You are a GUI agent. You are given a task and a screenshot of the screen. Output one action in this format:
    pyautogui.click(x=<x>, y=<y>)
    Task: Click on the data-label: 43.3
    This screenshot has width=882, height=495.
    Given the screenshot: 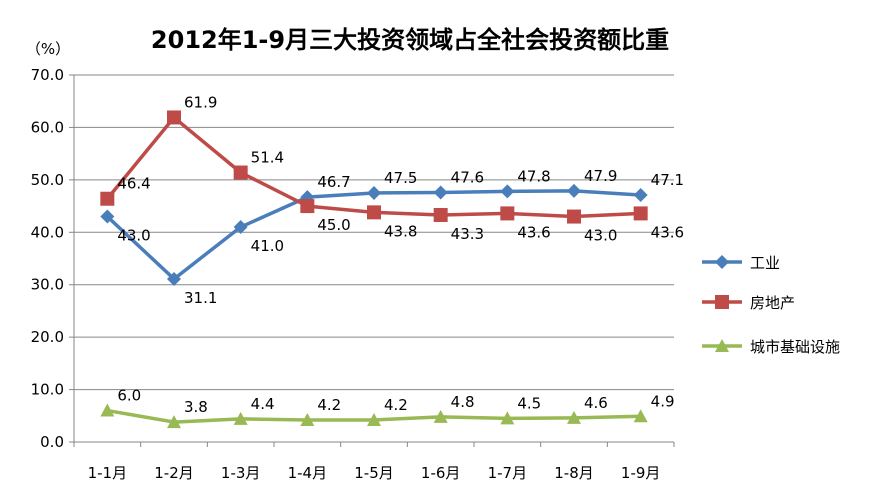 What is the action you would take?
    pyautogui.click(x=467, y=234)
    